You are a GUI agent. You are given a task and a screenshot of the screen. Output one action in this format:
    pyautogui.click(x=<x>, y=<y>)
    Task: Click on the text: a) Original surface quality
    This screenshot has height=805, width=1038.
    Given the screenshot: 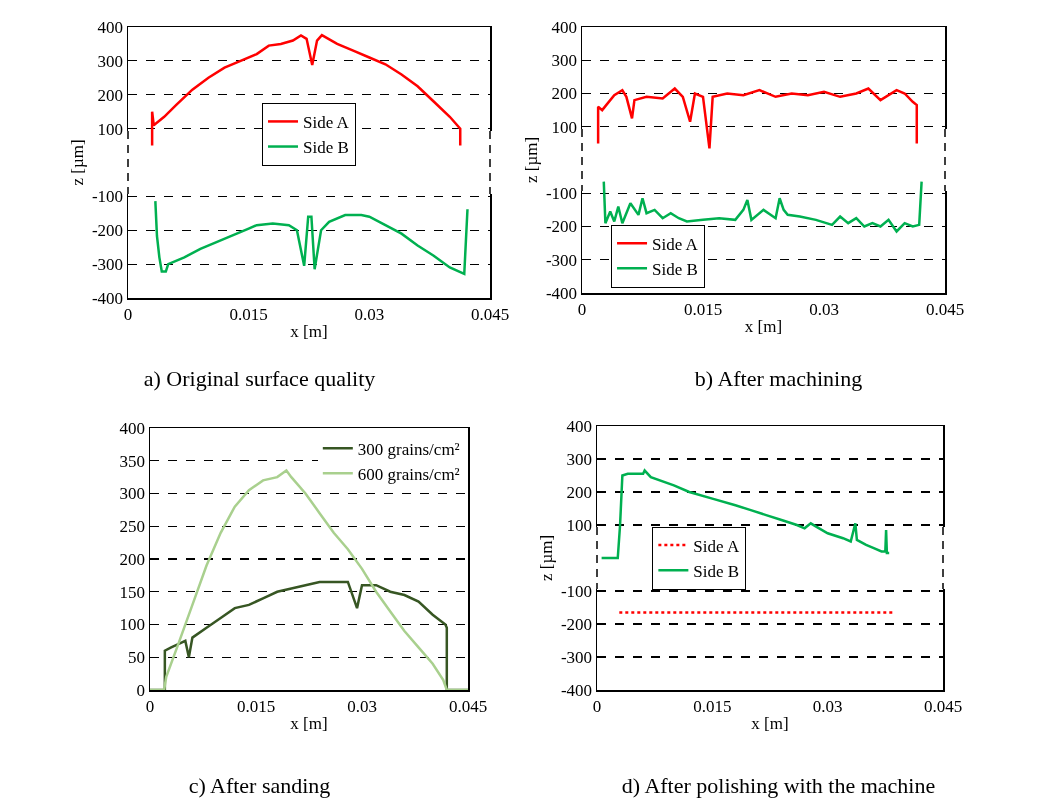 What is the action you would take?
    pyautogui.click(x=259, y=379)
    